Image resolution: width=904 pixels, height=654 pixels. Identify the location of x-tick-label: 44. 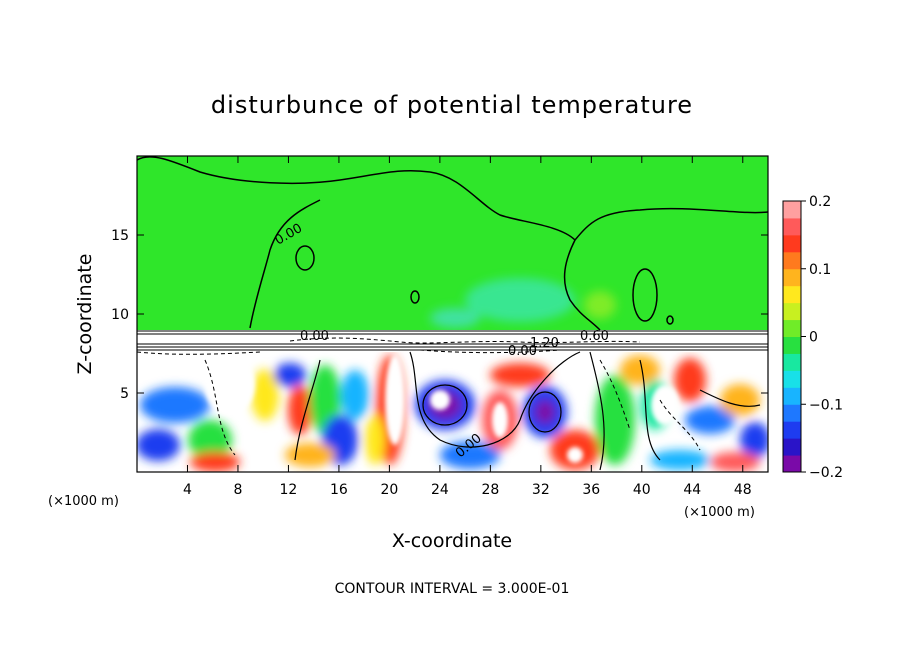
(692, 490).